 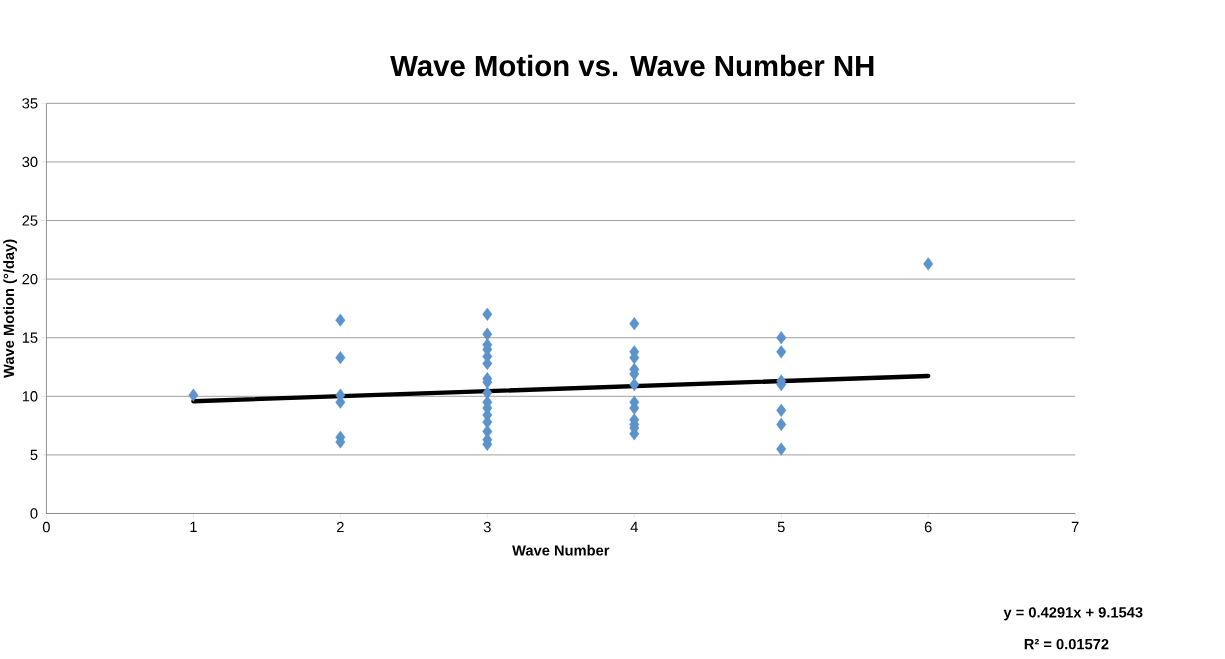 What do you see at coordinates (1075, 527) in the screenshot?
I see `x-tick-label: 7` at bounding box center [1075, 527].